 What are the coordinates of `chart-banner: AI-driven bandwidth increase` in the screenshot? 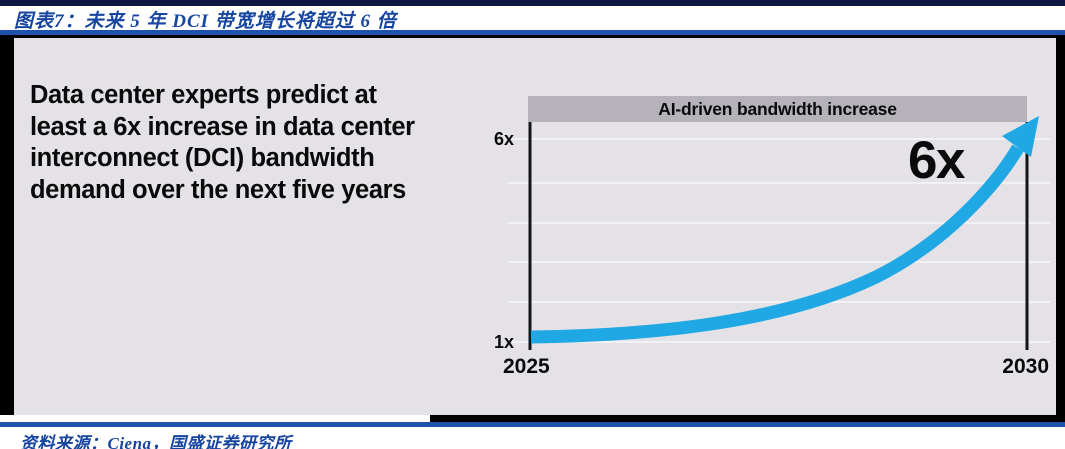 It's located at (777, 109).